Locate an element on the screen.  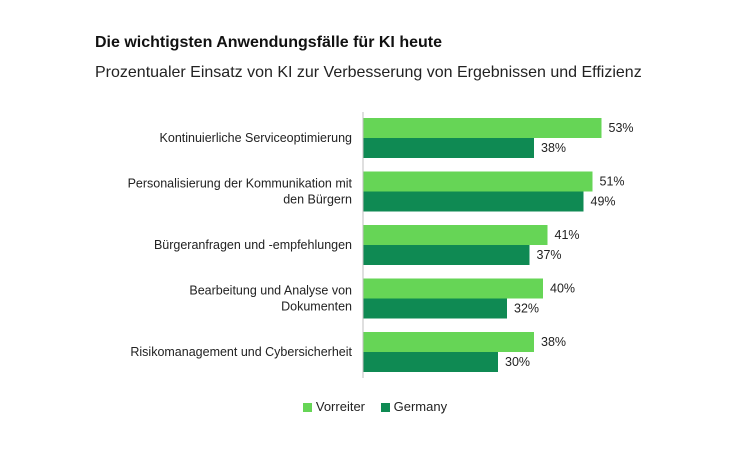
legend-swatch-vorreiter is located at coordinates (307, 408).